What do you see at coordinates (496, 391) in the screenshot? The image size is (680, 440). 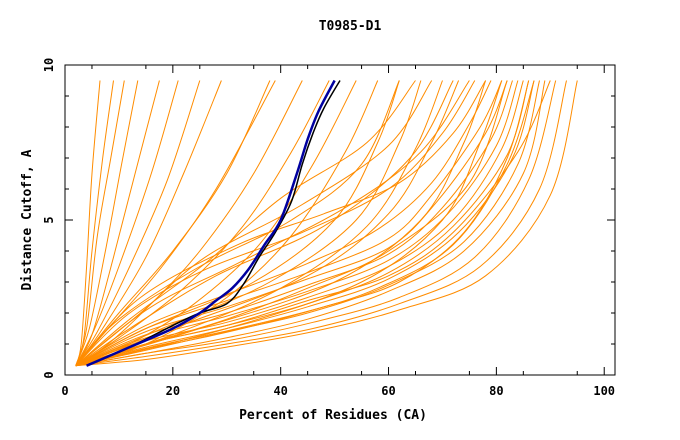 I see `x-tick-label: 80` at bounding box center [496, 391].